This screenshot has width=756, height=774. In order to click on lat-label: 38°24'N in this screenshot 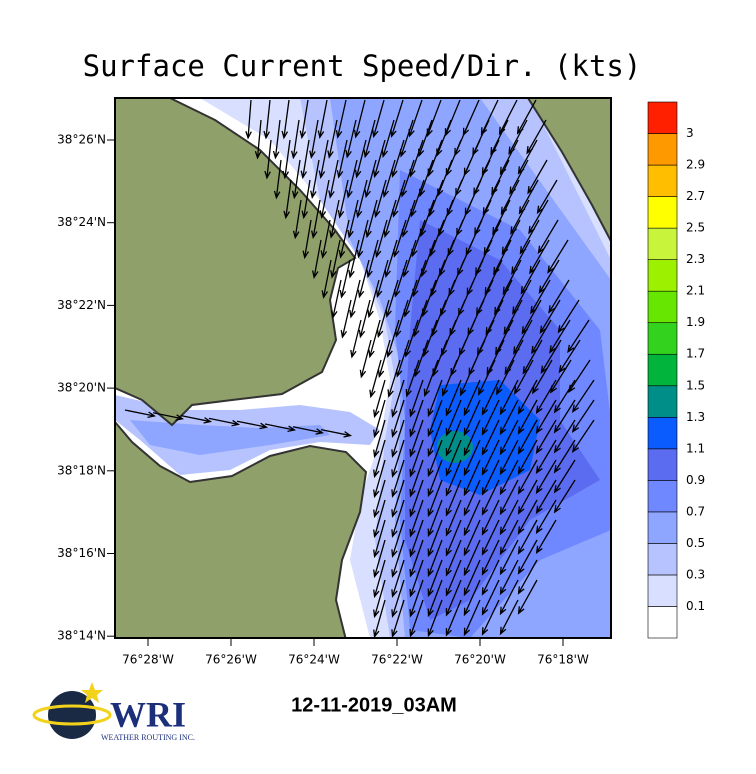, I will do `click(81, 222)`.